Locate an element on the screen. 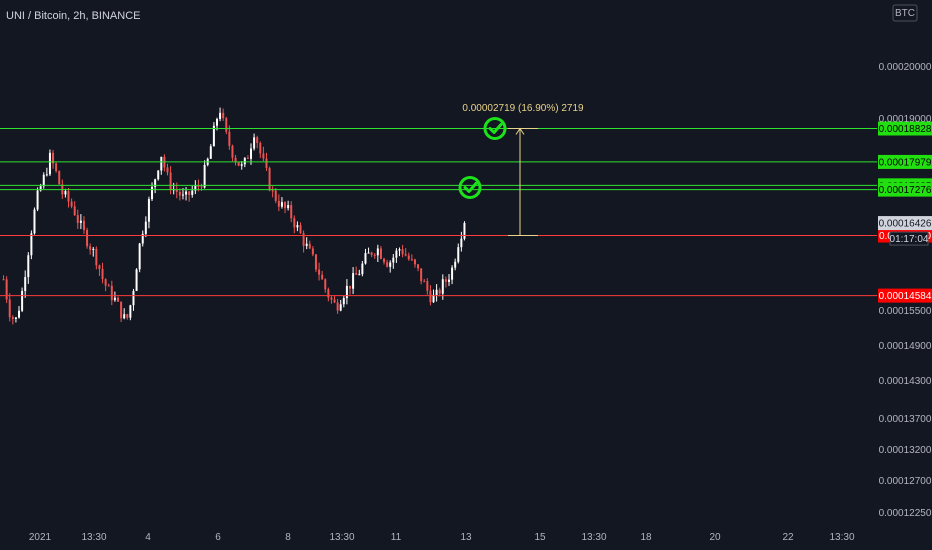 This screenshot has height=550, width=932. countdown-box is located at coordinates (909, 238).